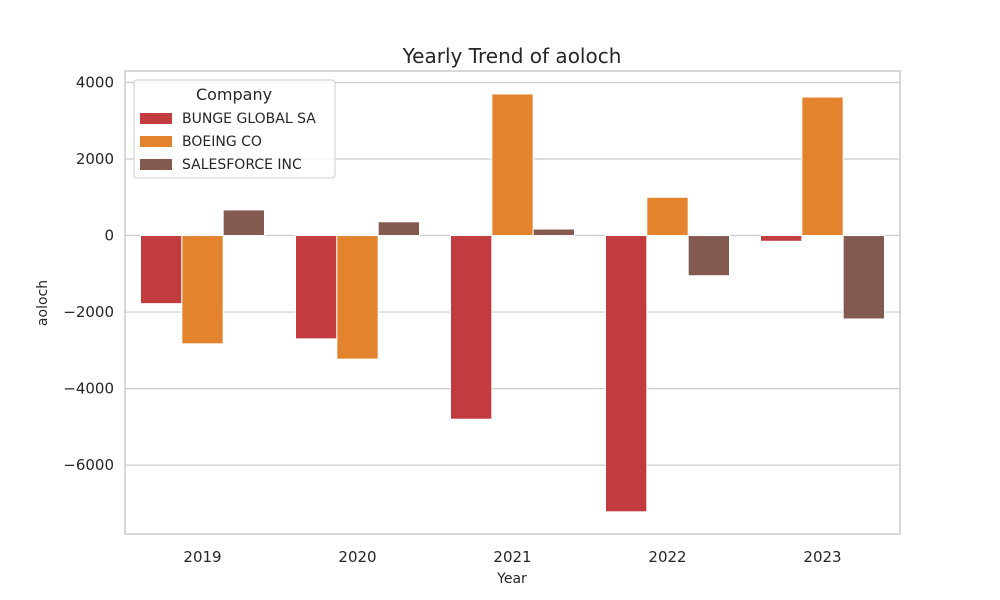 This screenshot has height=600, width=1000. I want to click on x-tick-label: 2023, so click(822, 557).